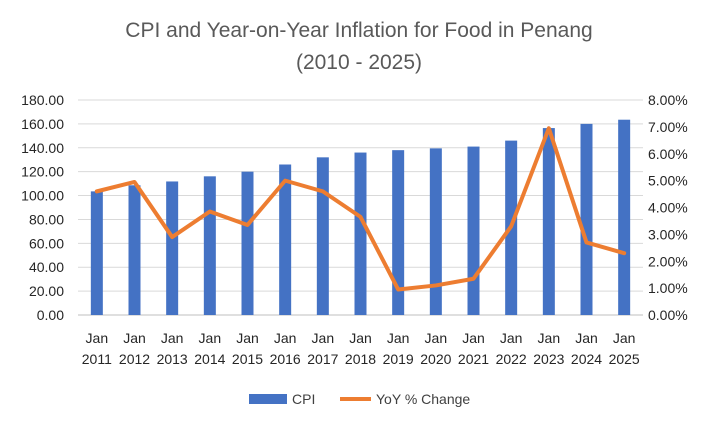 This screenshot has width=718, height=430. What do you see at coordinates (97, 359) in the screenshot?
I see `x-tick-label-line: 2011` at bounding box center [97, 359].